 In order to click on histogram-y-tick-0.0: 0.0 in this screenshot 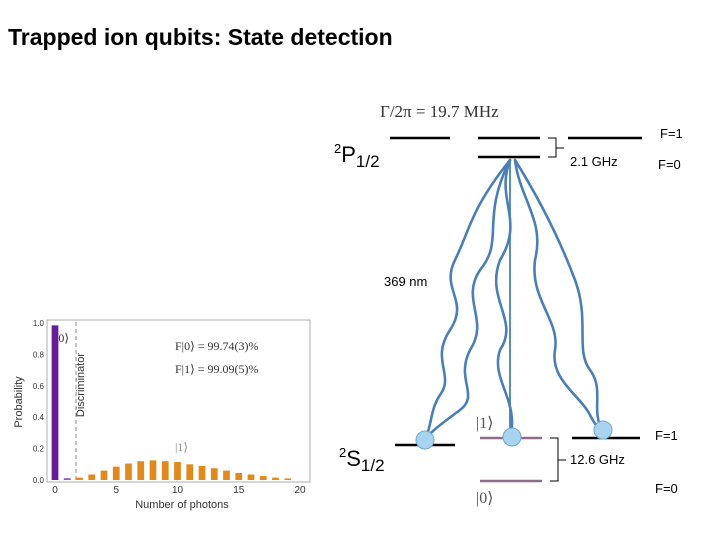, I will do `click(39, 480)`.